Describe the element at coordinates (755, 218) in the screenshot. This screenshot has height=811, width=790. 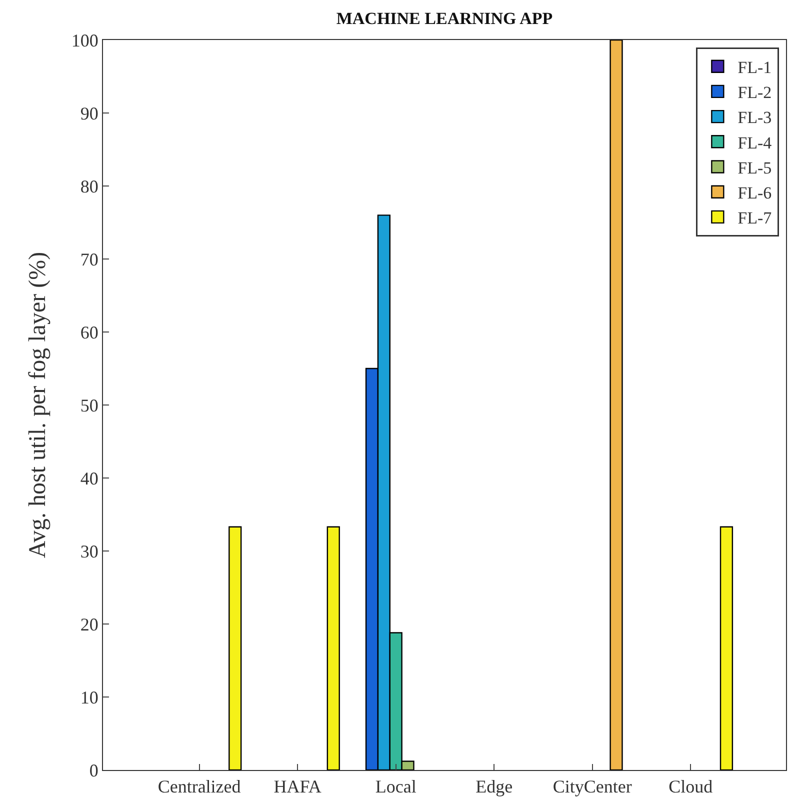
I see `legend-label: FL-7` at that location.